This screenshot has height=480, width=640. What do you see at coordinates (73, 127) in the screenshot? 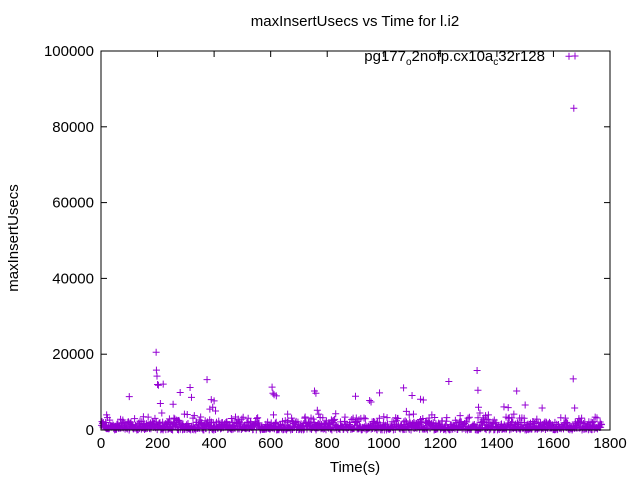
I see `y-tick-label: 80000` at bounding box center [73, 127].